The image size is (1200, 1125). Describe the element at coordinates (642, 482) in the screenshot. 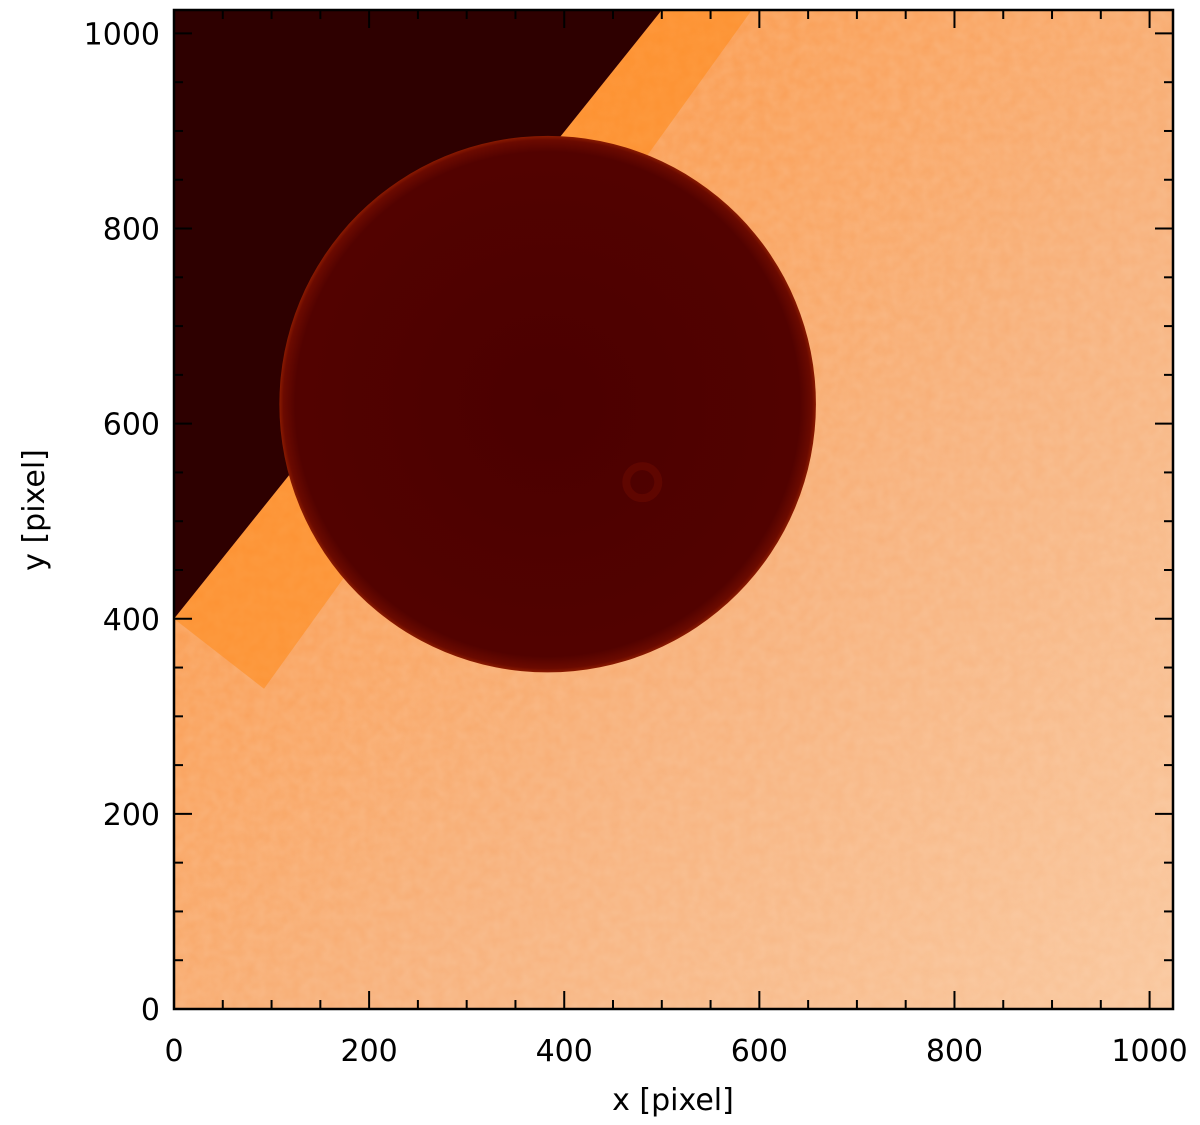

I see `disk-feature` at that location.